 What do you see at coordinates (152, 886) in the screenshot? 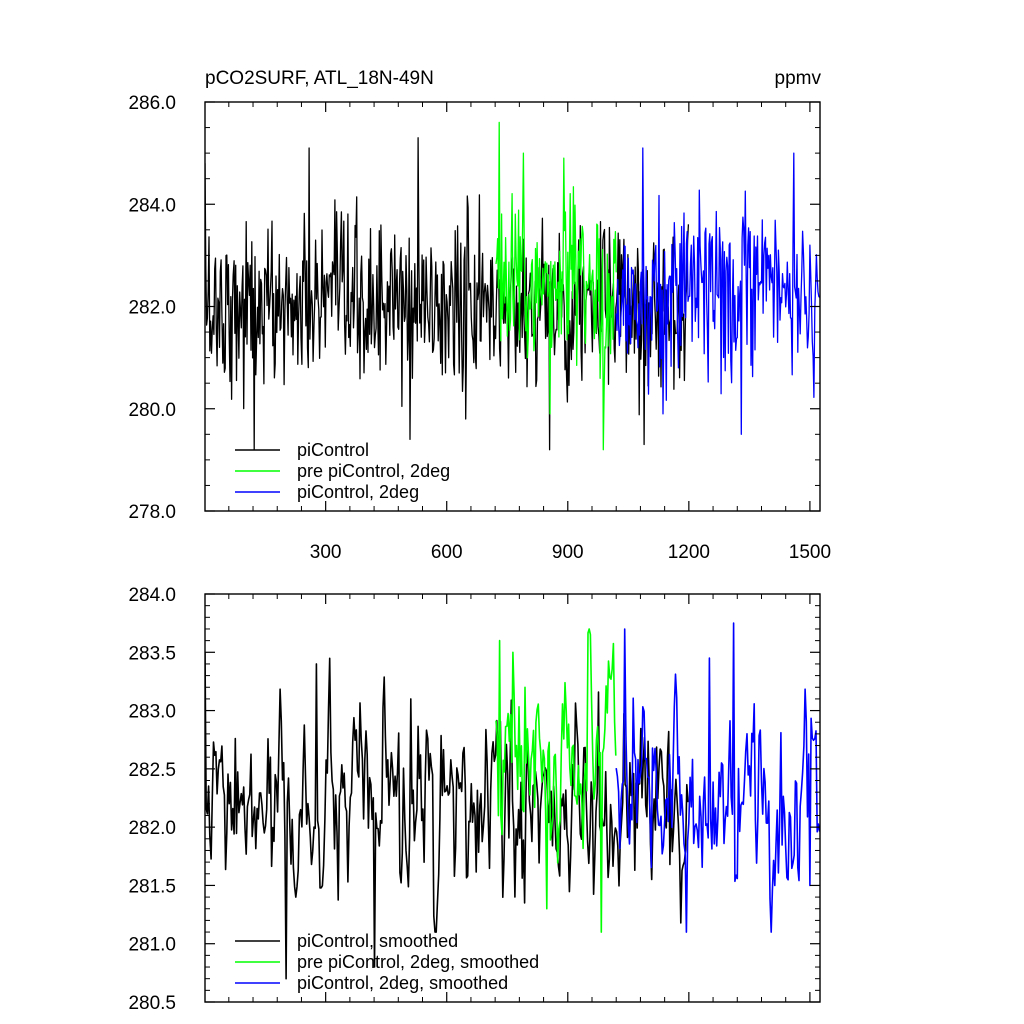
I see `bottom-y-tick-label: 281.5` at bounding box center [152, 886].